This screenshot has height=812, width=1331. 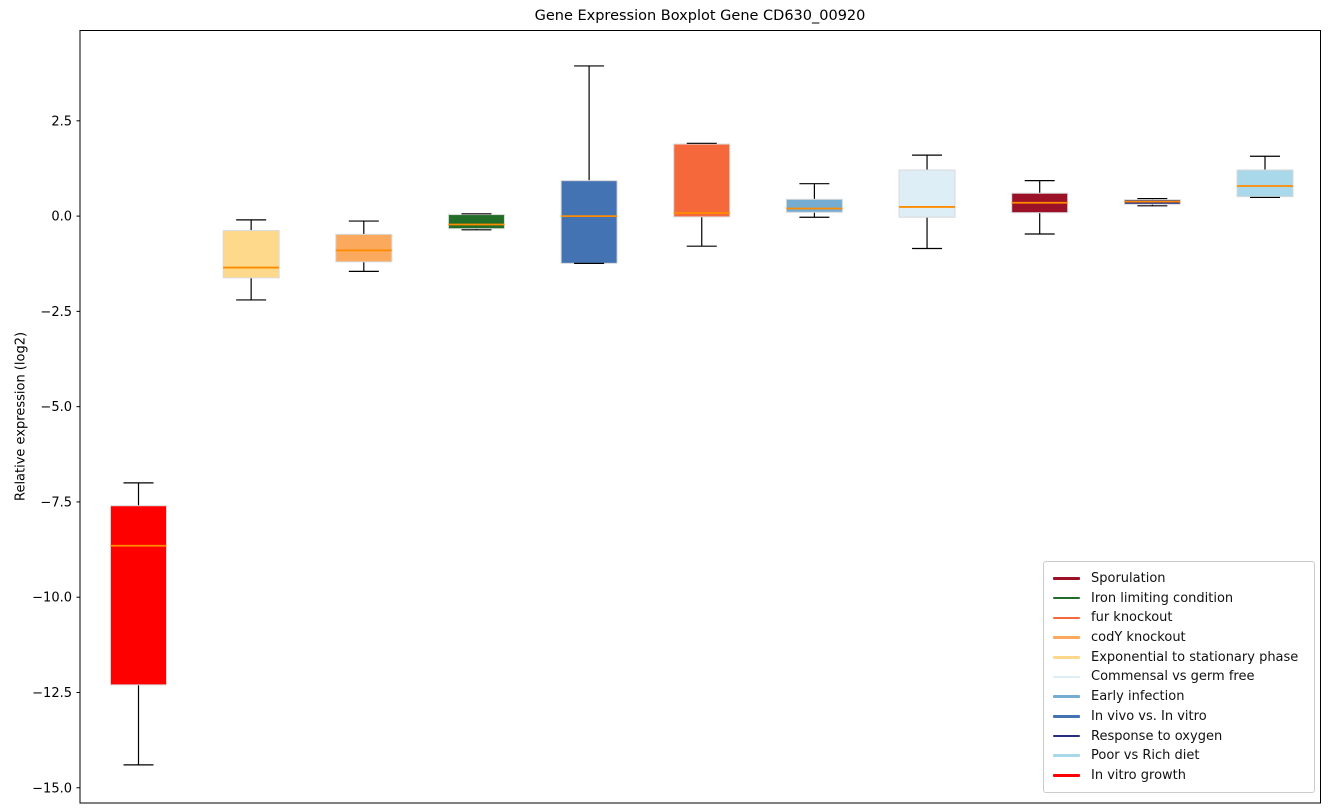 What do you see at coordinates (52, 598) in the screenshot?
I see `y-tick-label: −10.0` at bounding box center [52, 598].